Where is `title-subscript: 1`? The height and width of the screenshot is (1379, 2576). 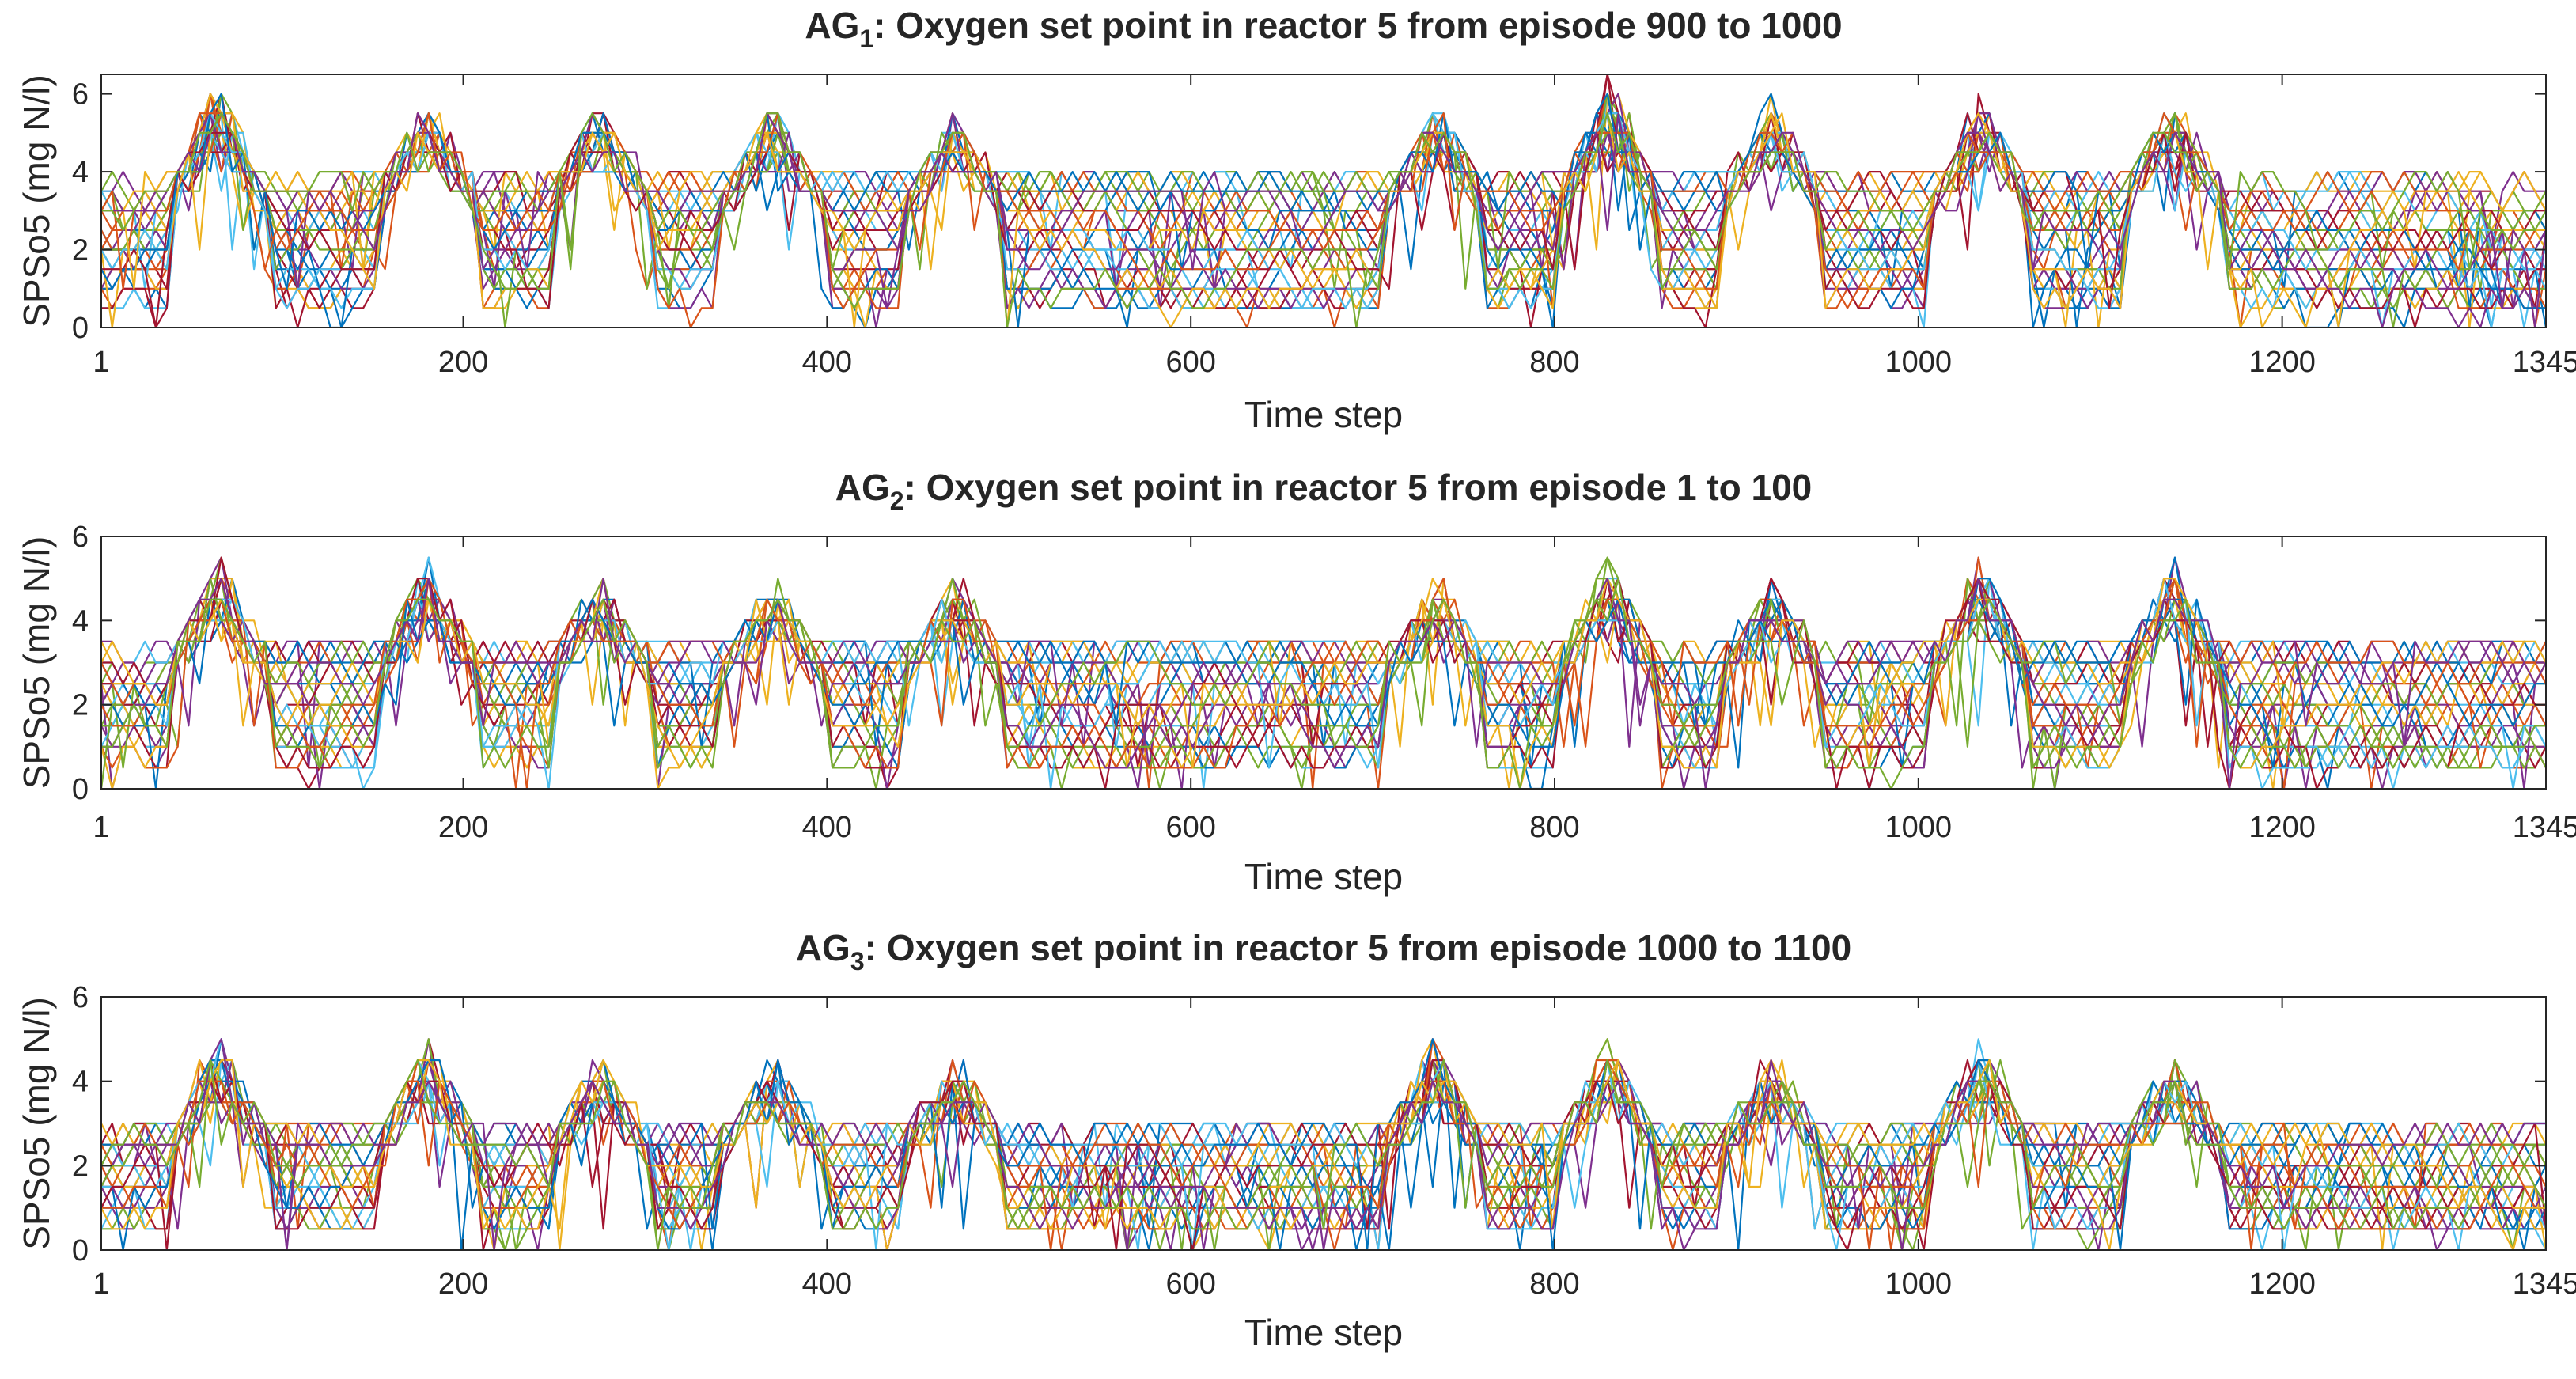 title-subscript: 1 is located at coordinates (866, 39).